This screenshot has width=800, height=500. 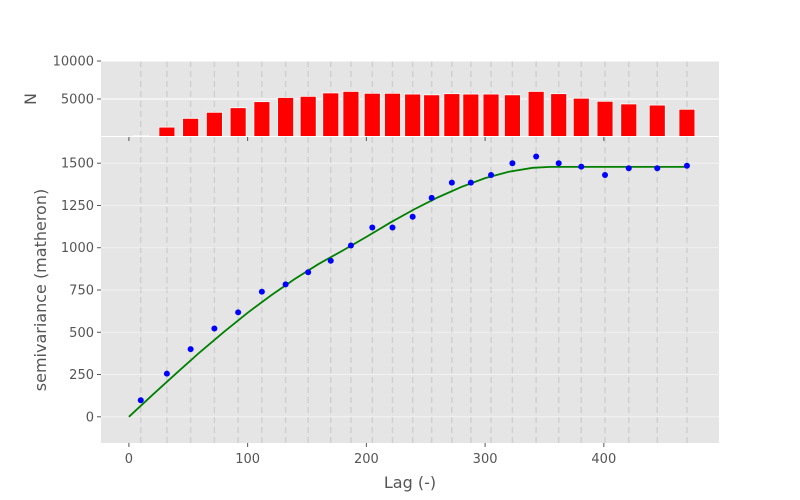 I want to click on histogram-y-tick-label-1: 5000, so click(x=77, y=100).